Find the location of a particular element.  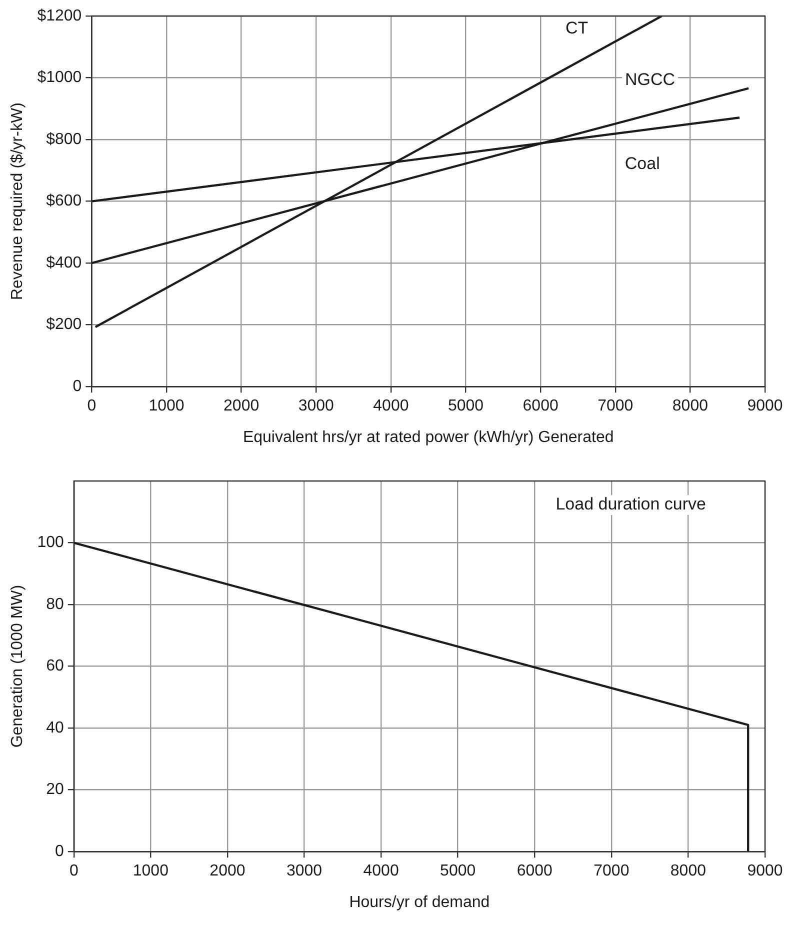

x-tick-label: 0 is located at coordinates (91, 406).